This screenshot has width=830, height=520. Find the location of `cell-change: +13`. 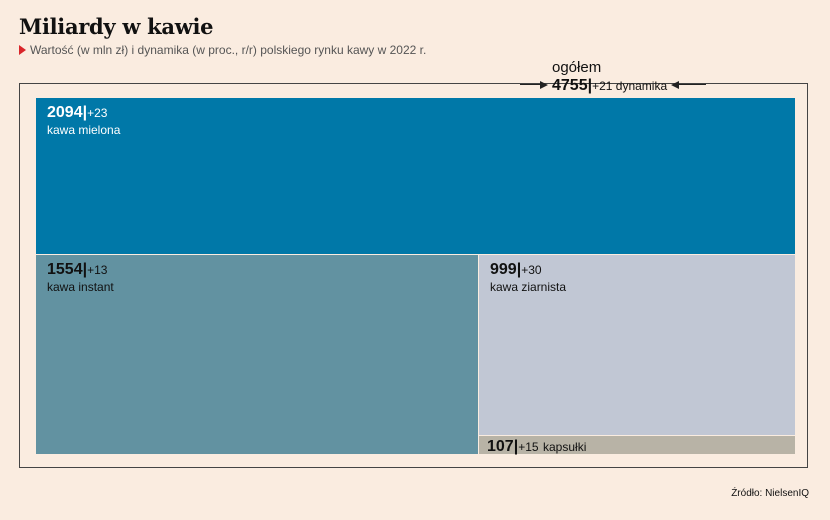

cell-change: +13 is located at coordinates (97, 270).